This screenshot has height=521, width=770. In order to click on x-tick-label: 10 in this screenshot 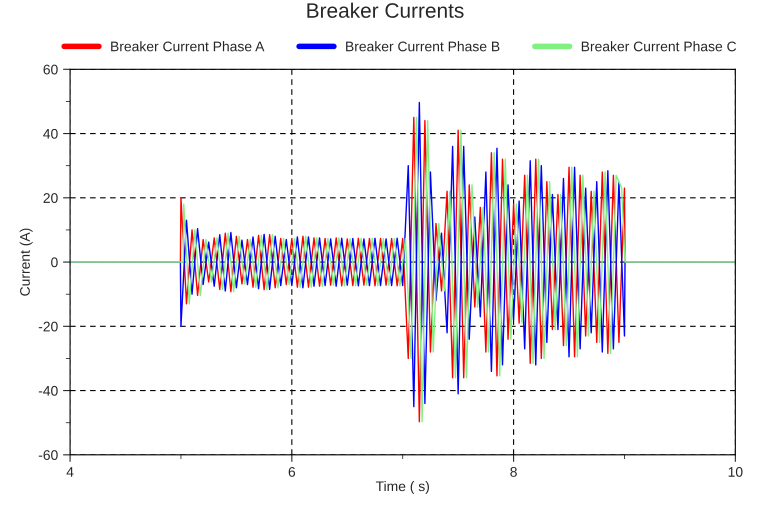, I will do `click(735, 472)`.